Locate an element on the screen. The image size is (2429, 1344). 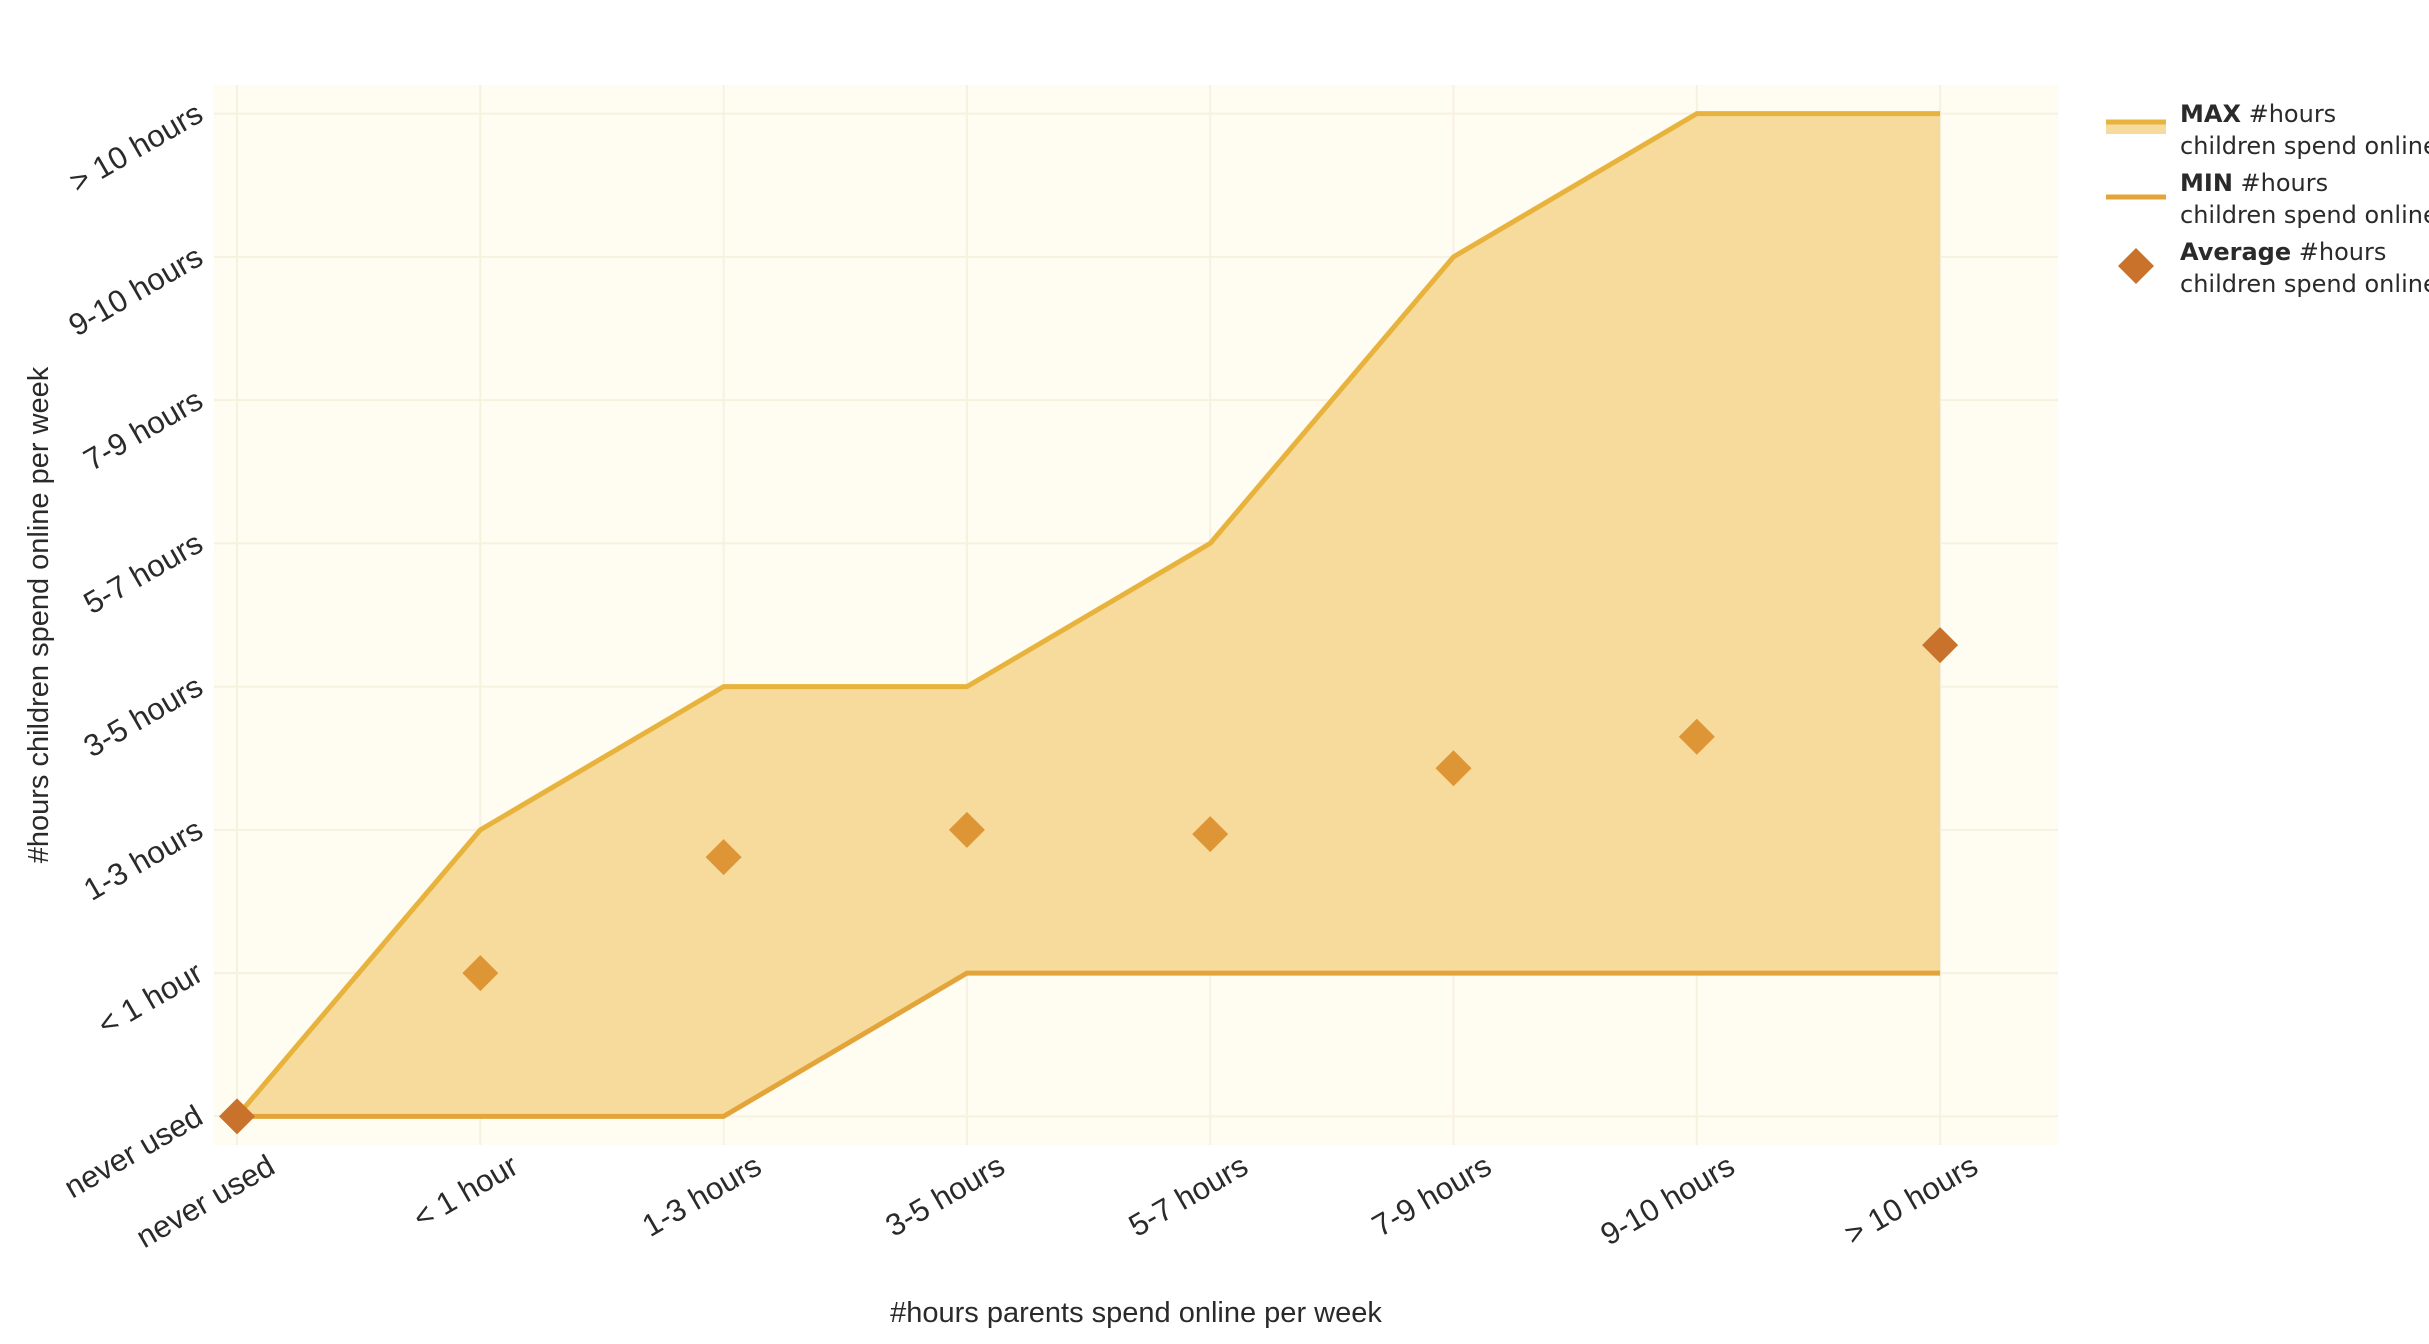
legend-item-min: MIN #hours children spend online is located at coordinates (2267, 199).